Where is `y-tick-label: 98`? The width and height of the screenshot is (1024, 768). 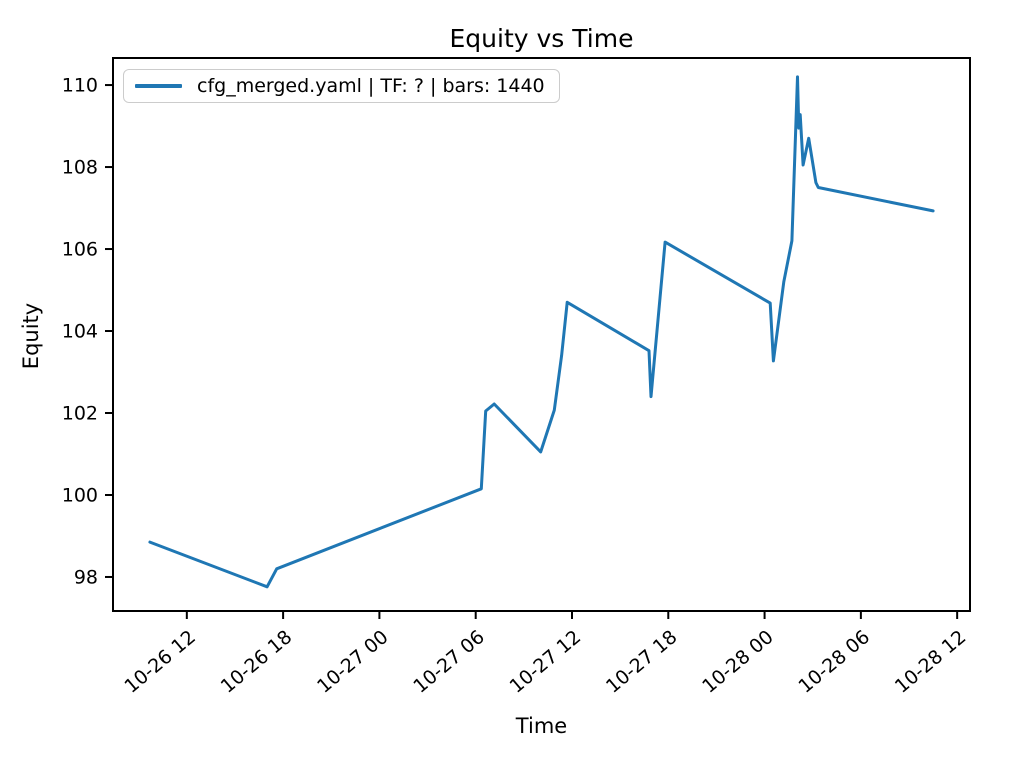
y-tick-label: 98 is located at coordinates (86, 577).